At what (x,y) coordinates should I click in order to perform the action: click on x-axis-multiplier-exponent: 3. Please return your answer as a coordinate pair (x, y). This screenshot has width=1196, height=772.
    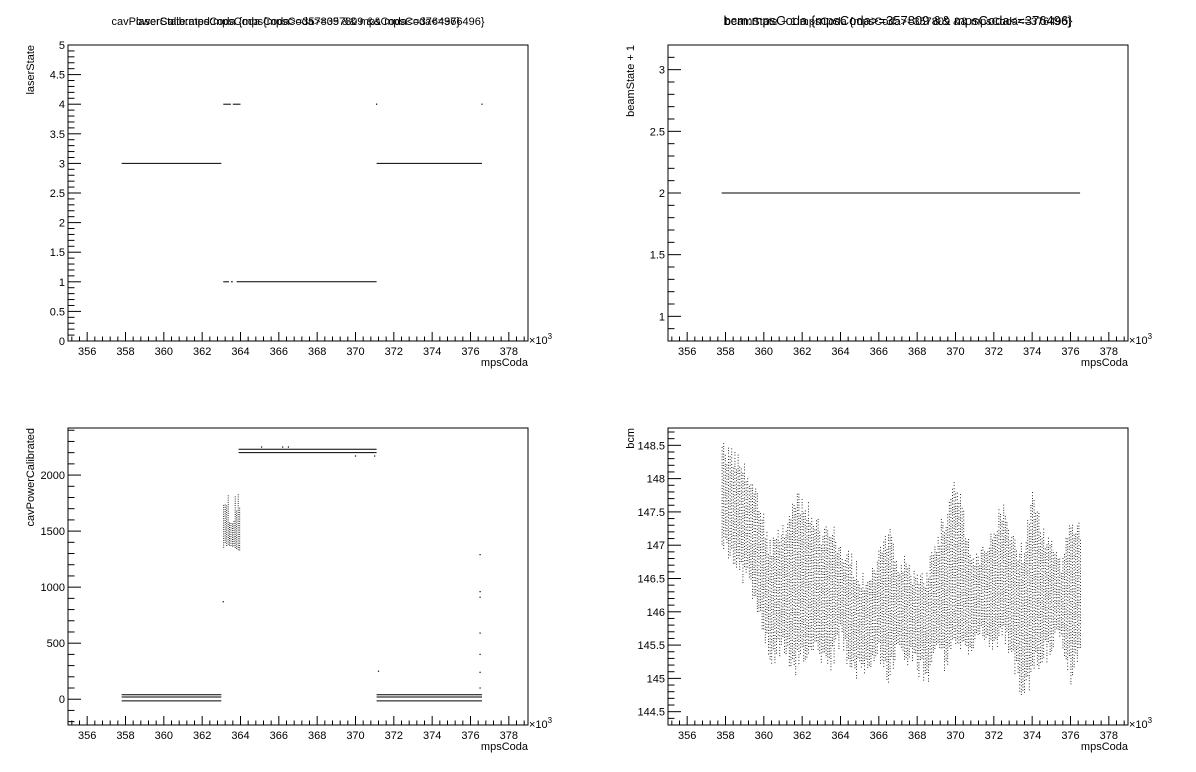
    Looking at the image, I should click on (1150, 336).